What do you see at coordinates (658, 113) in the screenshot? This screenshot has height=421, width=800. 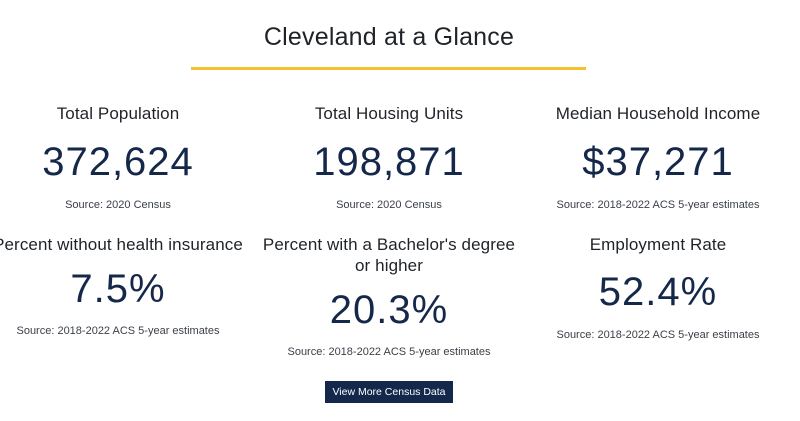 I see `stat-label: Median Household Income` at bounding box center [658, 113].